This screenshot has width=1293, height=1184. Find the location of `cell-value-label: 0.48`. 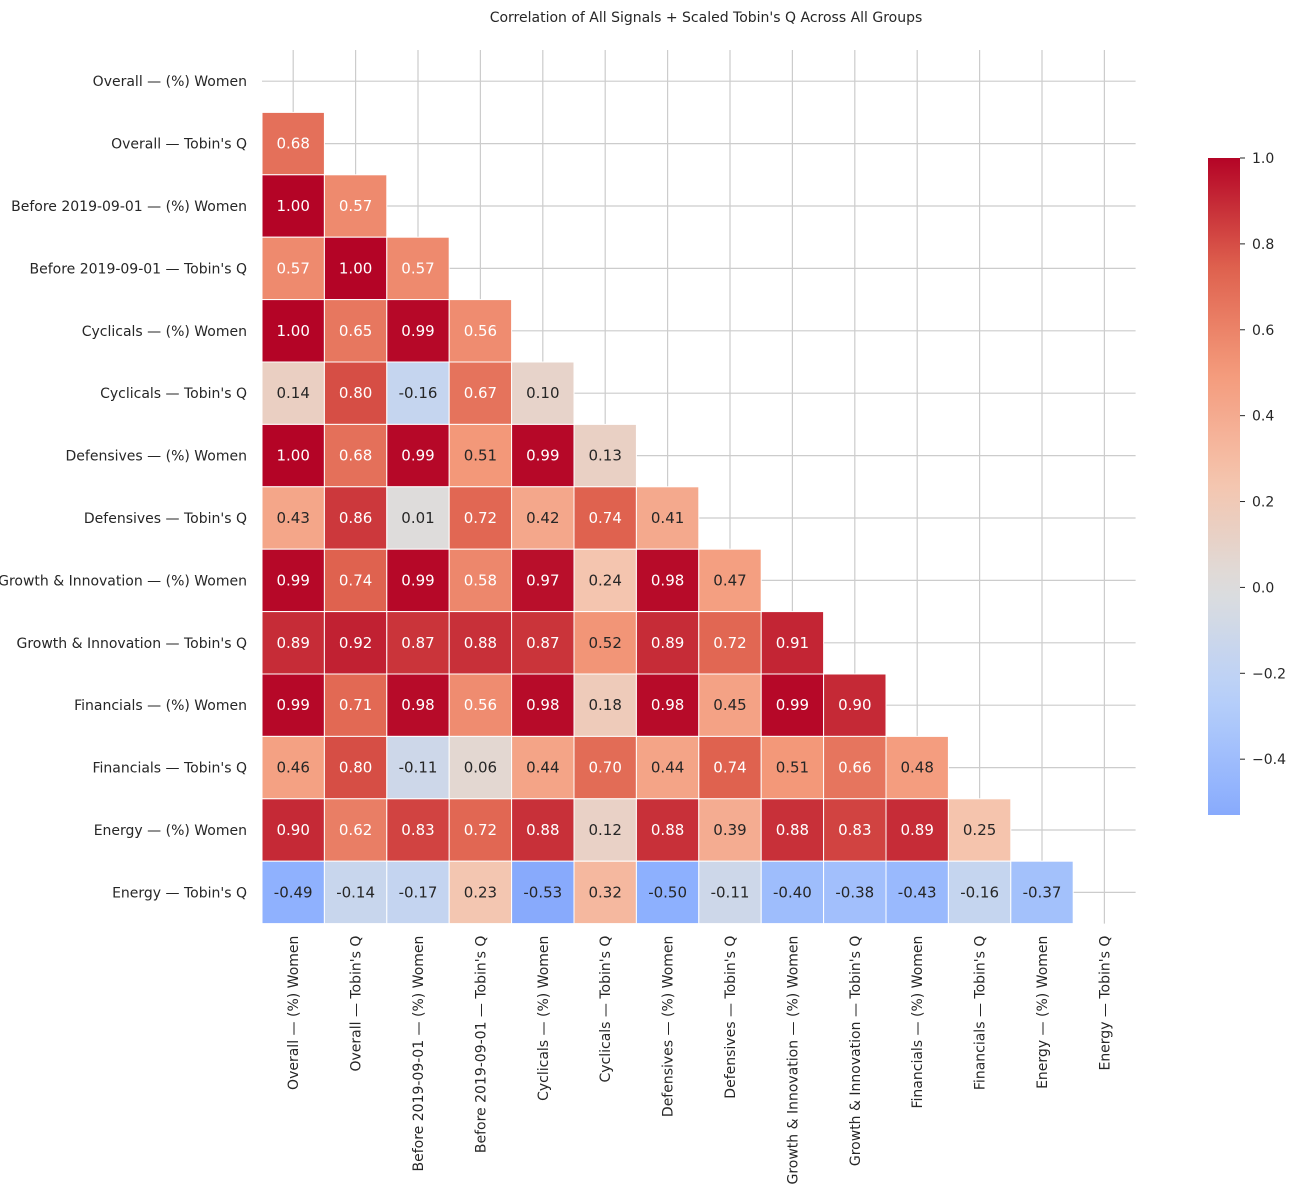

cell-value-label: 0.48 is located at coordinates (916, 768).